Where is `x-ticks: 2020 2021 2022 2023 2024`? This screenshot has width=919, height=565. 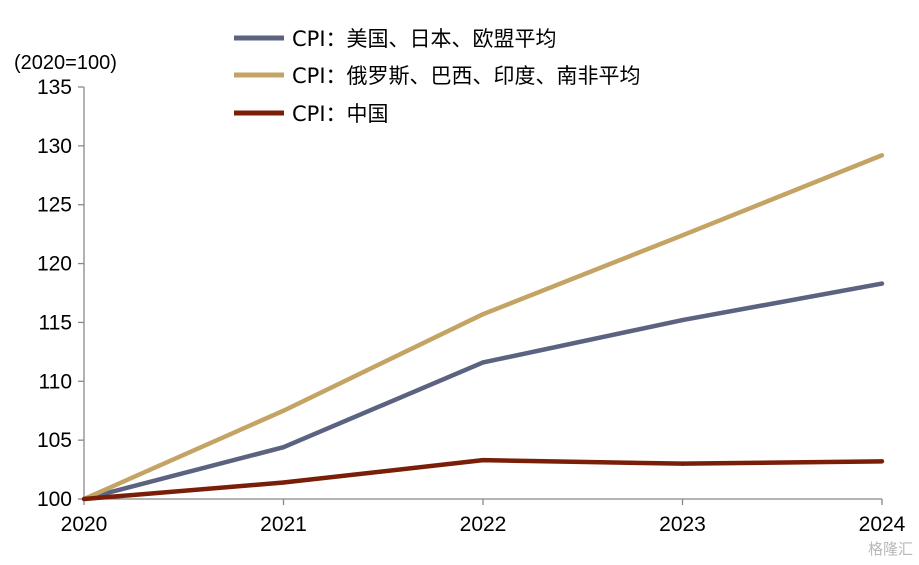
x-ticks: 2020 2021 2022 2023 2024 is located at coordinates (483, 517).